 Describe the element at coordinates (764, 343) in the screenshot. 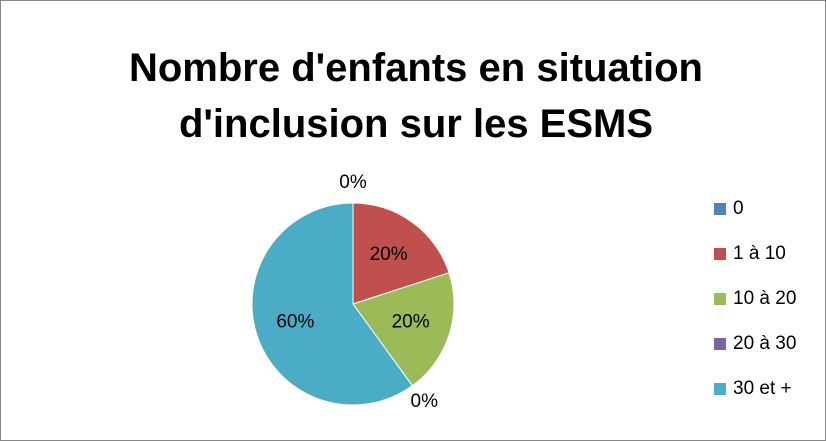

I see `legend-label: 20 à 30` at that location.